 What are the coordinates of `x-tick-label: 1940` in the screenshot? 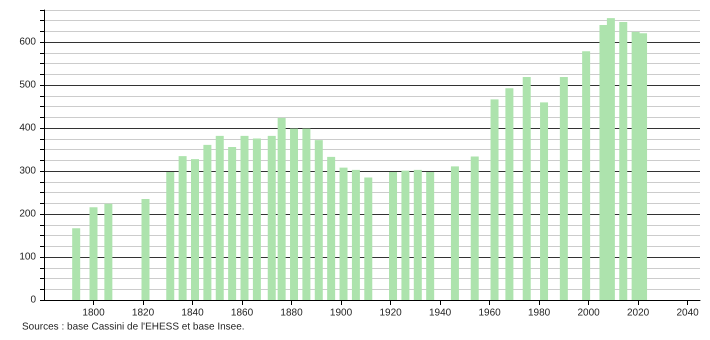 It's located at (440, 313).